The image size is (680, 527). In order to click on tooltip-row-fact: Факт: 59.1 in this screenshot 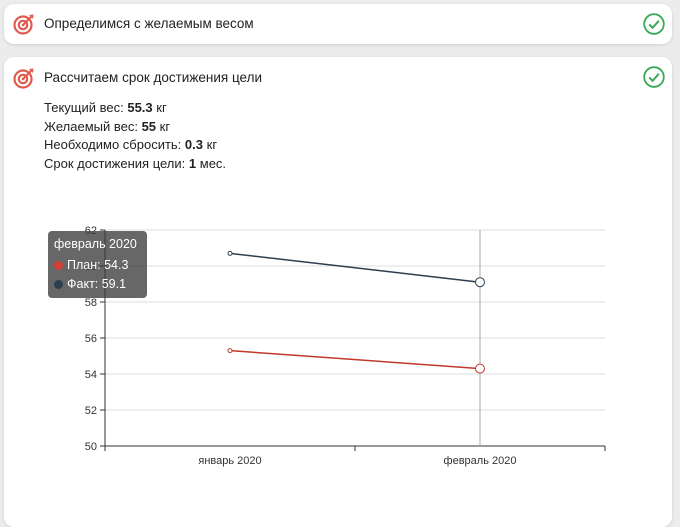, I will do `click(90, 284)`.